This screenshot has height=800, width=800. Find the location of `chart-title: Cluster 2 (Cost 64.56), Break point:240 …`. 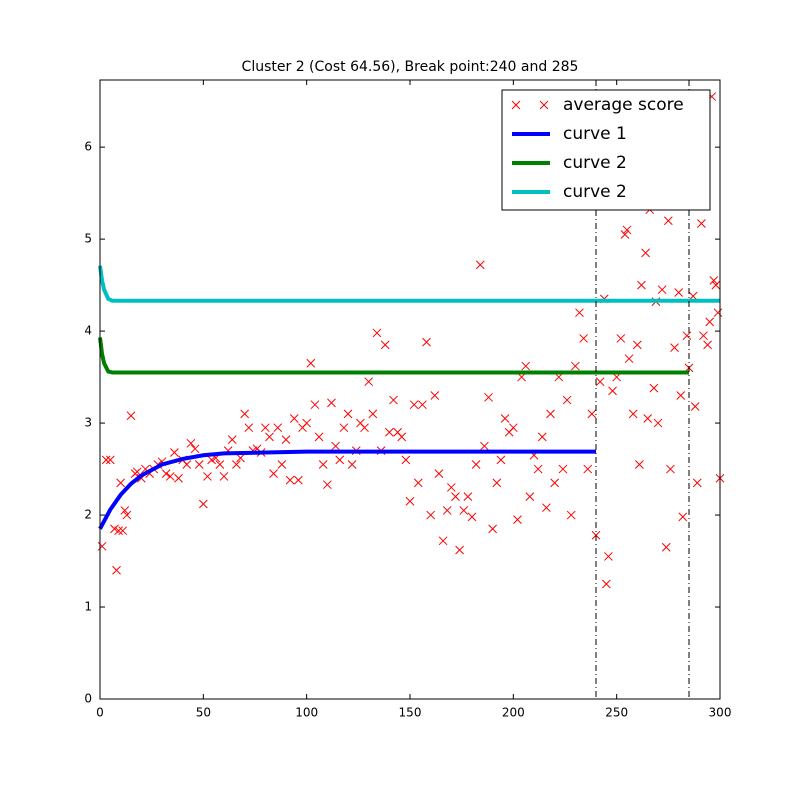

chart-title: Cluster 2 (Cost 64.56), Break point:240 … is located at coordinates (410, 67).